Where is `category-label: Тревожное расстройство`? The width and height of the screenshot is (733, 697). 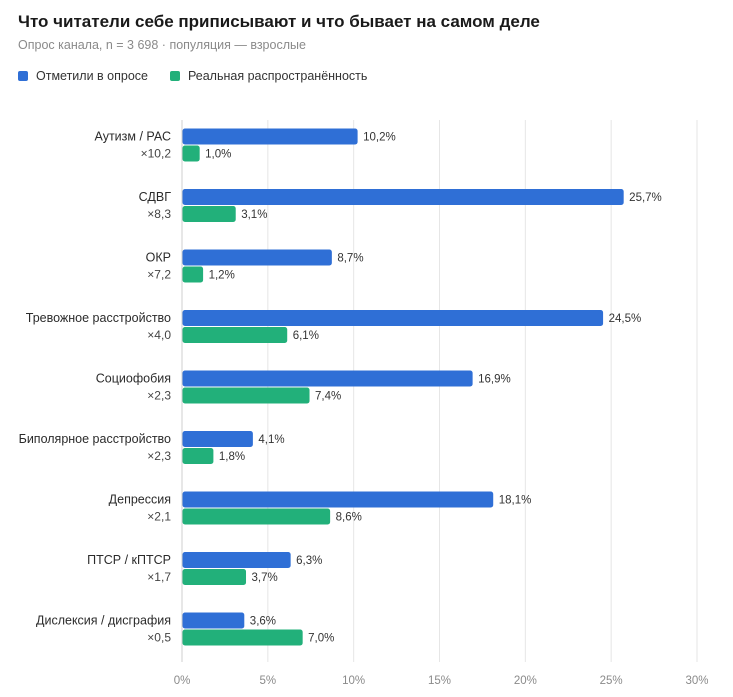
category-label: Тревожное расстройство is located at coordinates (98, 318).